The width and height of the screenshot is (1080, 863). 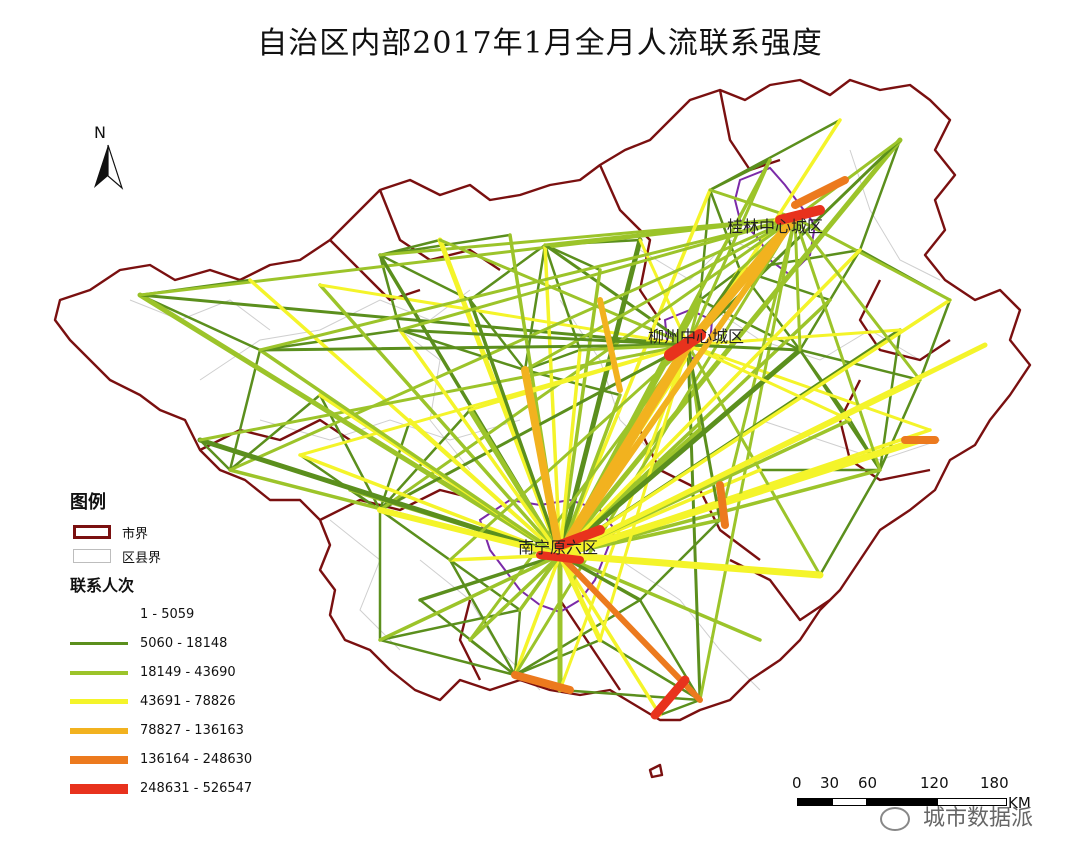 I want to click on watermark-text: 城市数据派, so click(x=978, y=818).